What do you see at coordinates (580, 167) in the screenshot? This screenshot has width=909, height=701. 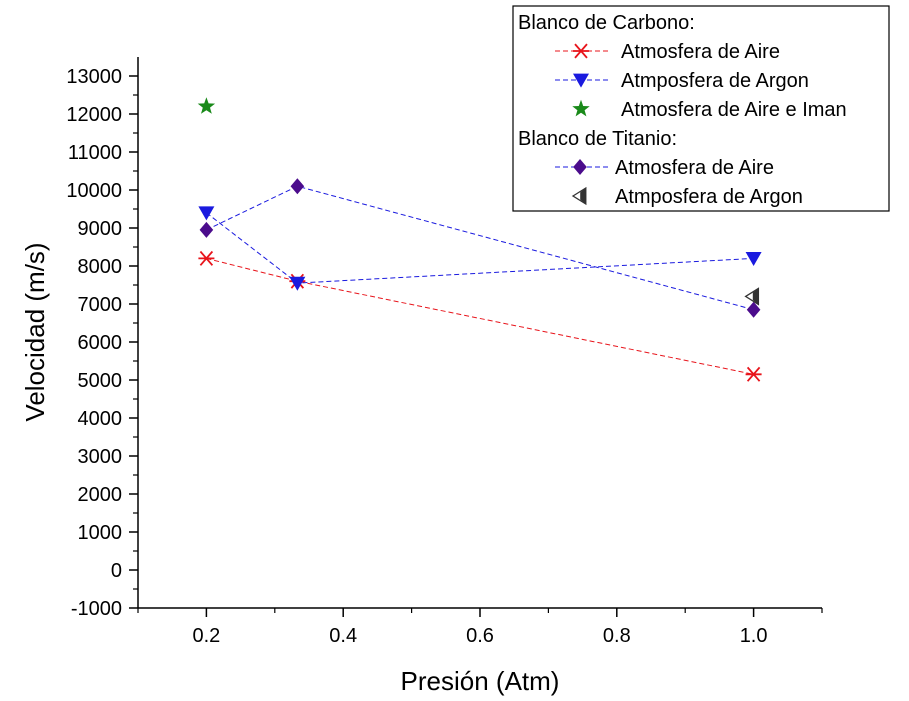 I see `diamond-marker` at bounding box center [580, 167].